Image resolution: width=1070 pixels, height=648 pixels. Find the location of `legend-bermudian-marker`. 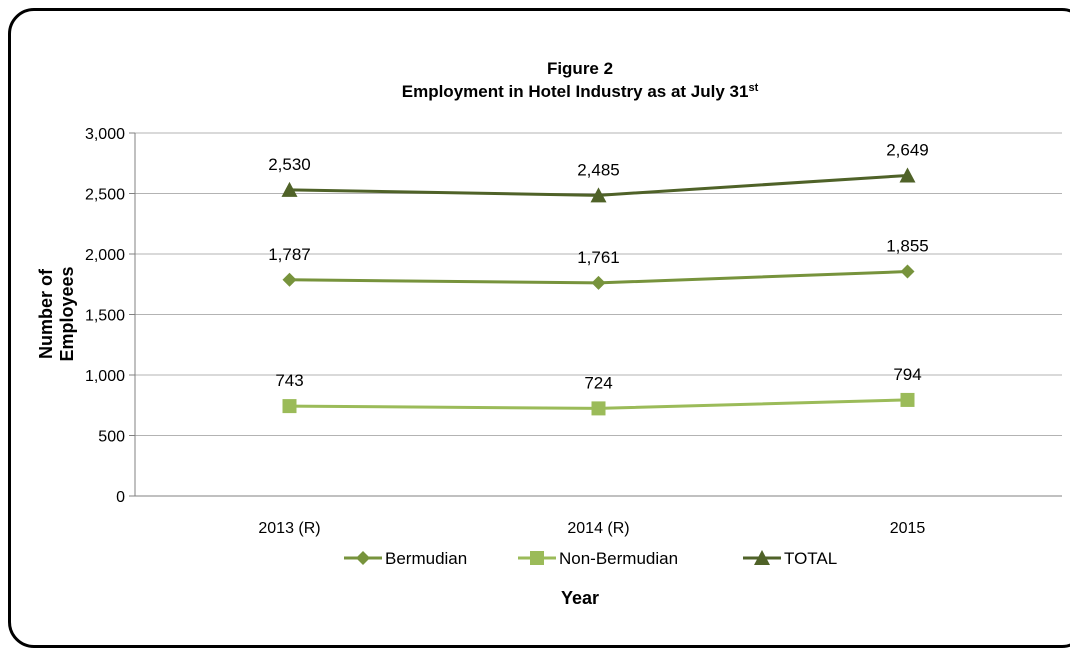

legend-bermudian-marker is located at coordinates (363, 558).